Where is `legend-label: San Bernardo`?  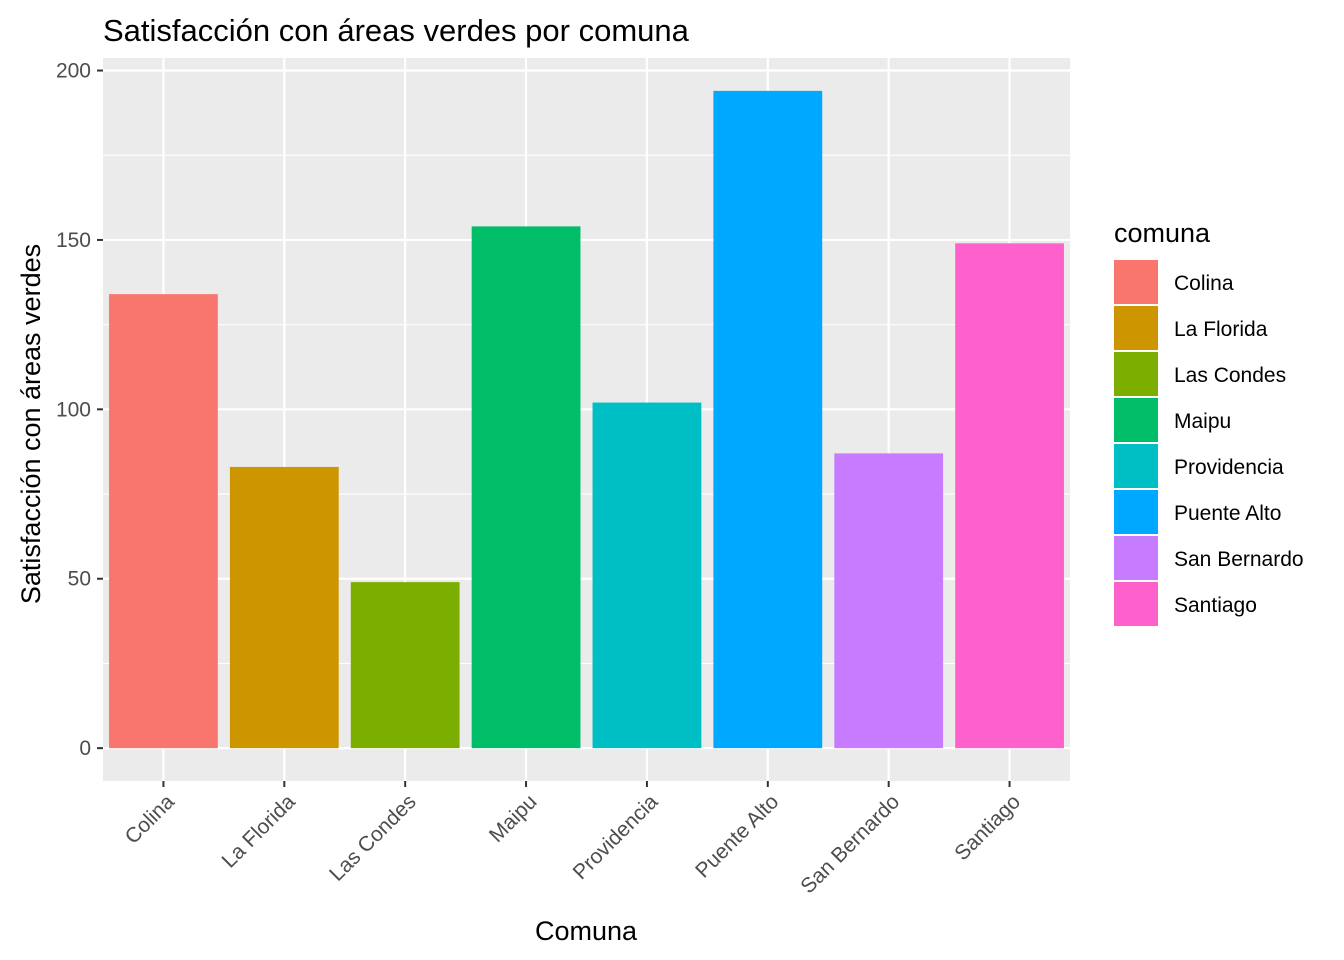 legend-label: San Bernardo is located at coordinates (1239, 559).